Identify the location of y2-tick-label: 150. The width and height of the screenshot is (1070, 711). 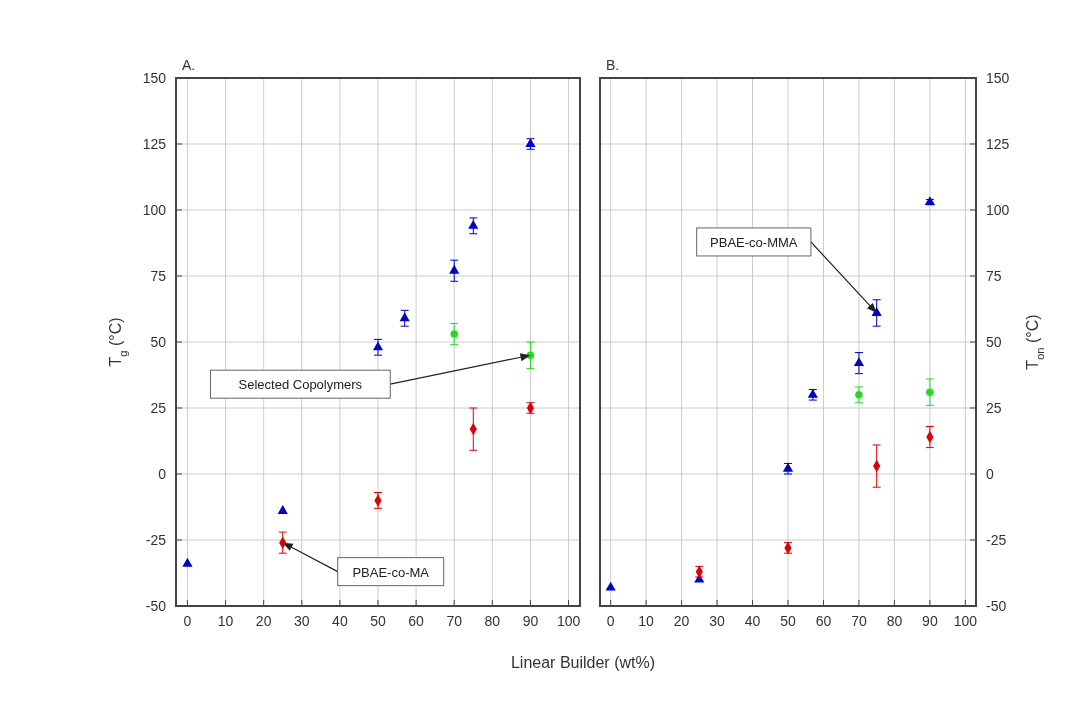
(998, 78).